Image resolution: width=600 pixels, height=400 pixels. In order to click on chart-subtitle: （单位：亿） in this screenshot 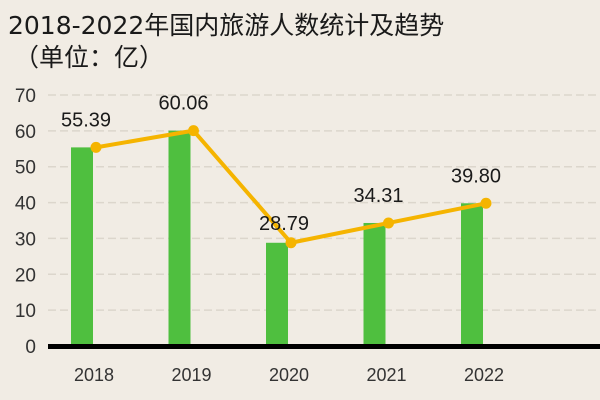, I will do `click(89, 57)`.